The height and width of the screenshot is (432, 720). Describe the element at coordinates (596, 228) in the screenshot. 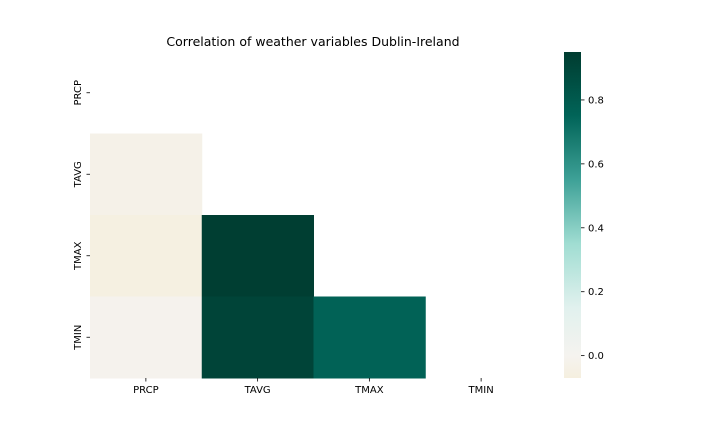

I see `colorbar-tick-label: 0.4` at that location.